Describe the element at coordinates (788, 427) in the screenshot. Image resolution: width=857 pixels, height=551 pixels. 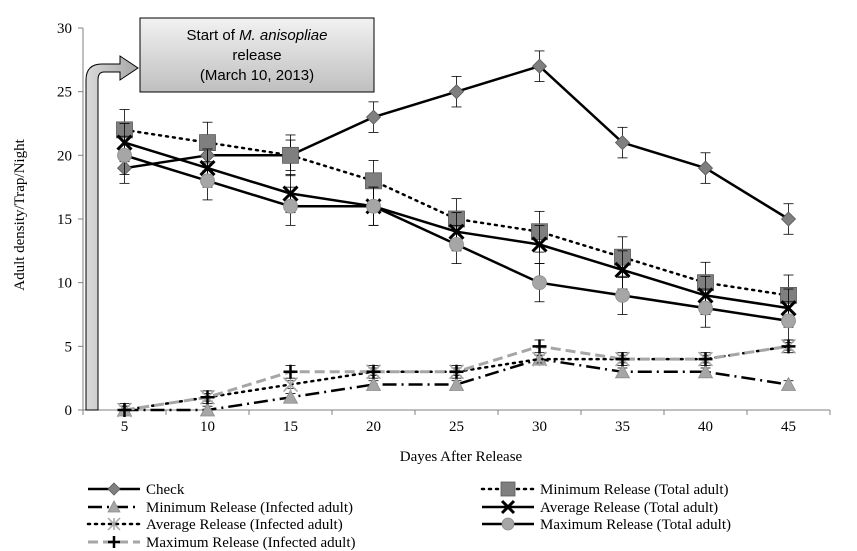
I see `x-tick-label: 45` at that location.